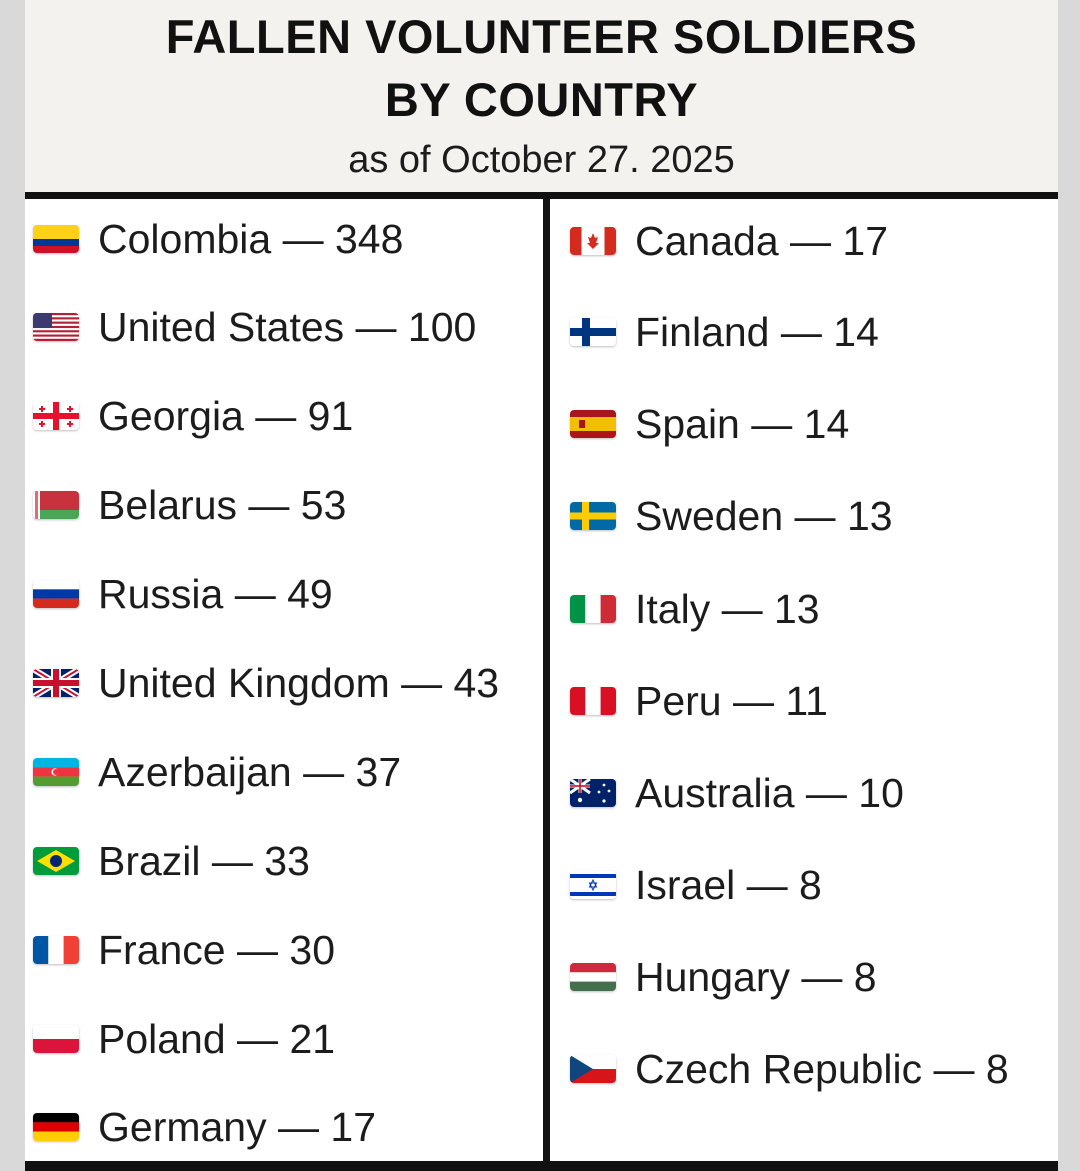  Describe the element at coordinates (56, 683) in the screenshot. I see `united-kingdom-flag-icon` at that location.